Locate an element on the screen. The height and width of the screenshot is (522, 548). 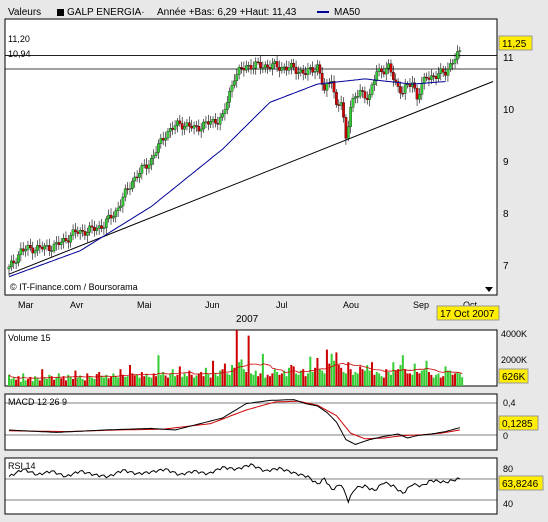
macd-plot-area is located at coordinates (251, 422).